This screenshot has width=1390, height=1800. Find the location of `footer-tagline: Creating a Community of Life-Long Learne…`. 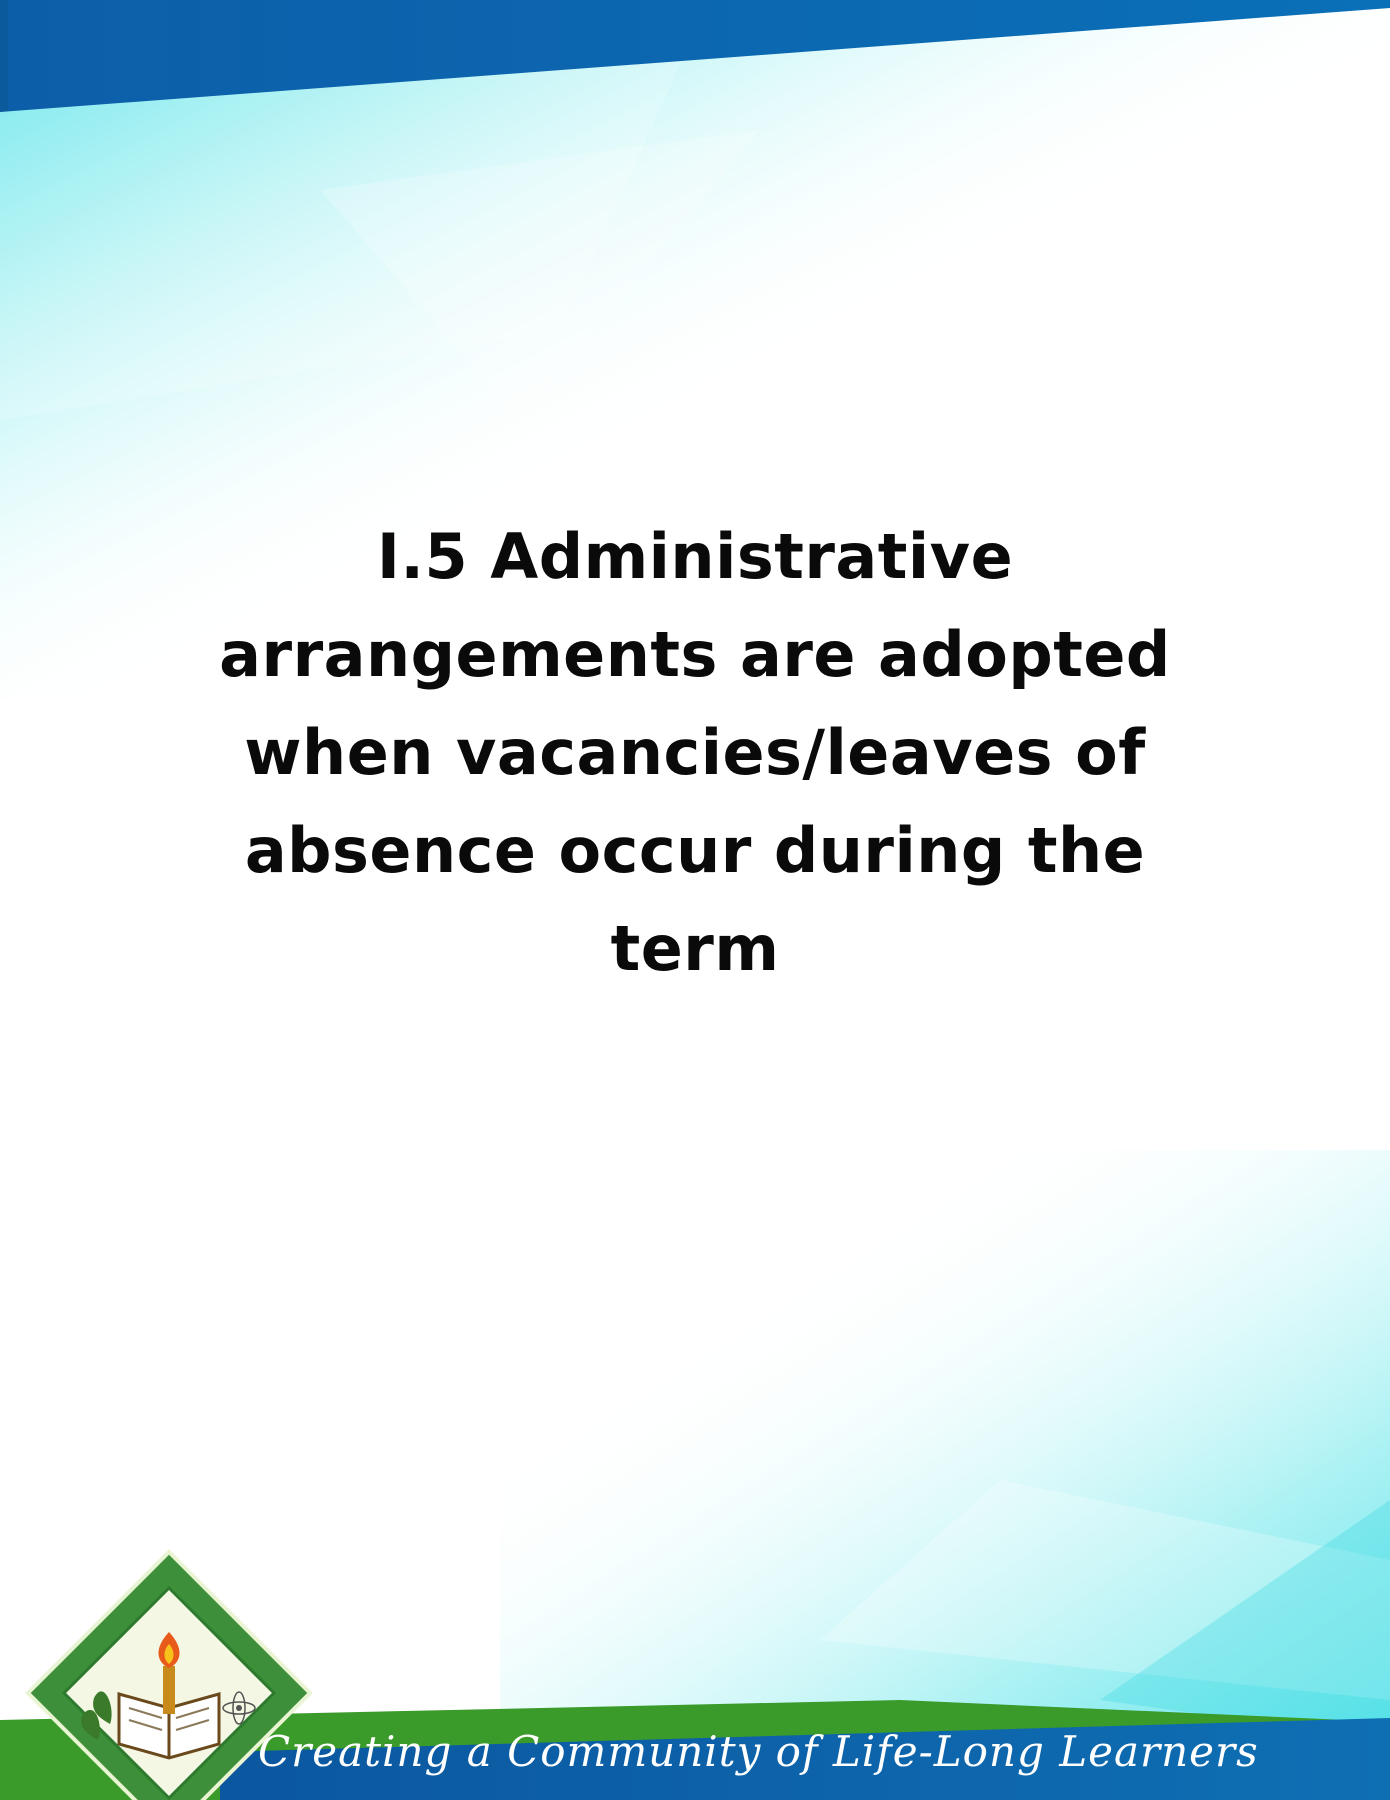

footer-tagline: Creating a Community of Life-Long Learne… is located at coordinates (758, 1751).